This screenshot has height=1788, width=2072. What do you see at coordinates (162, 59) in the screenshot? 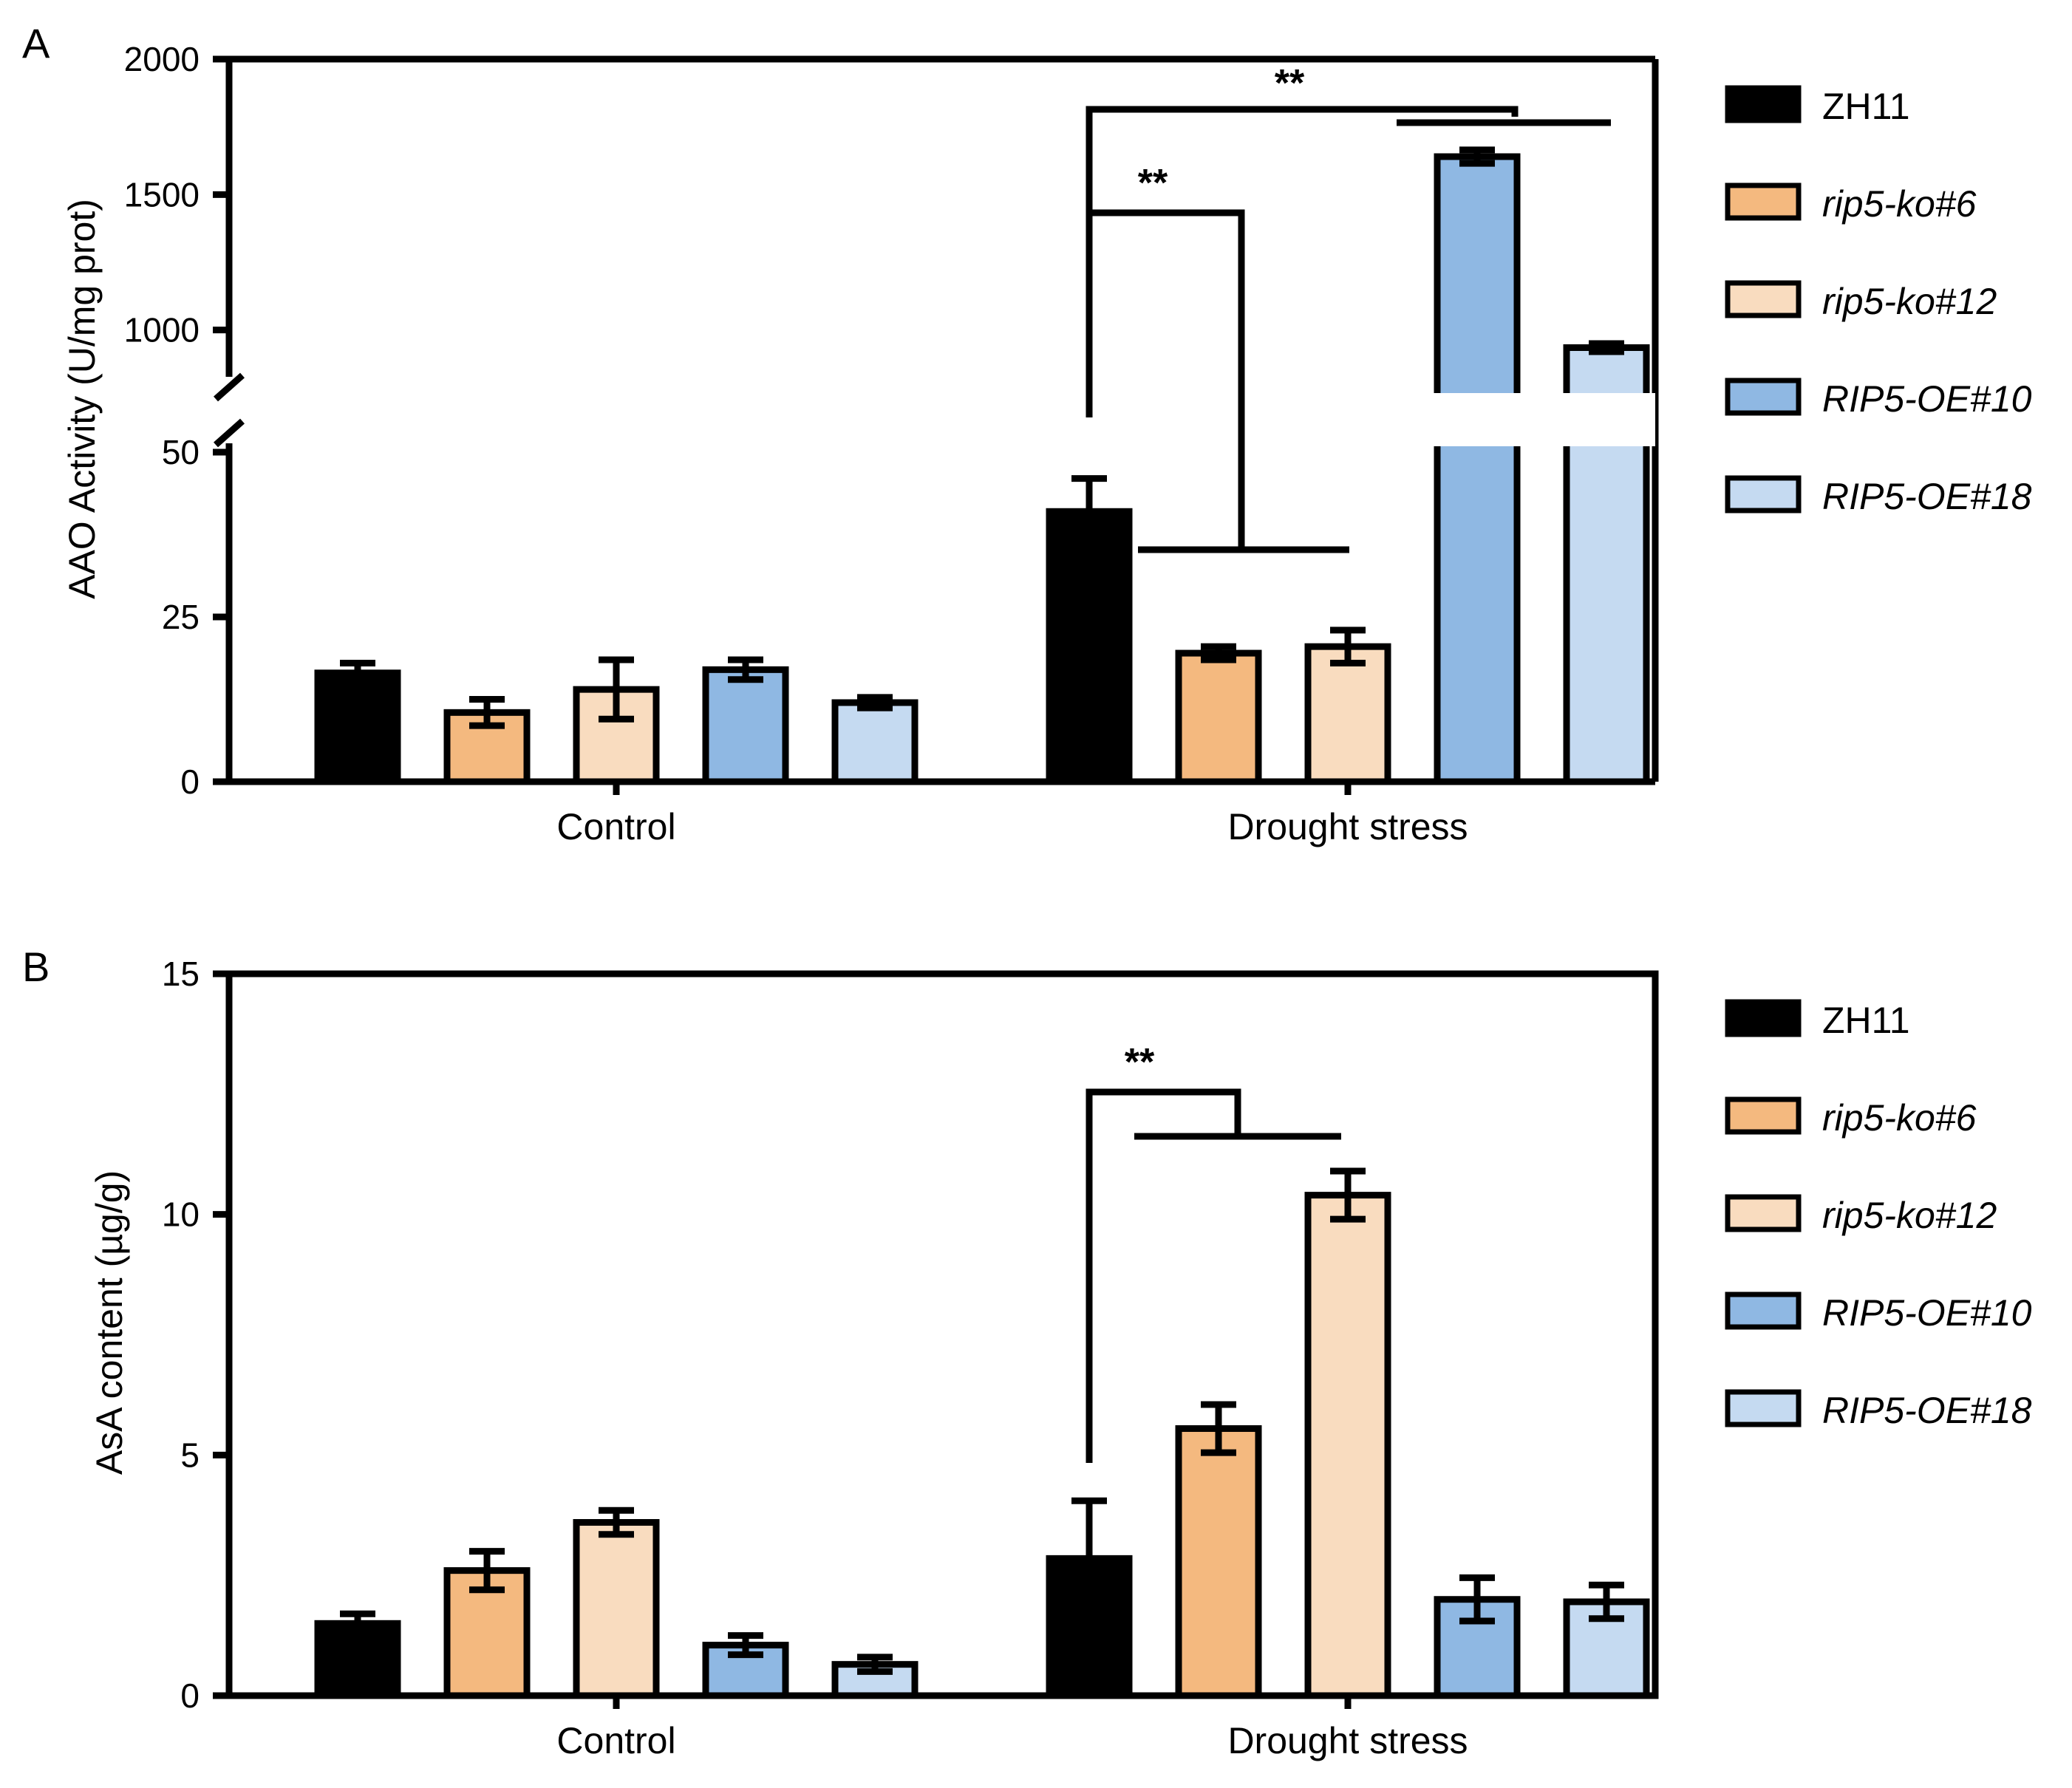
I see `y-tick-label: 2000` at bounding box center [162, 59].